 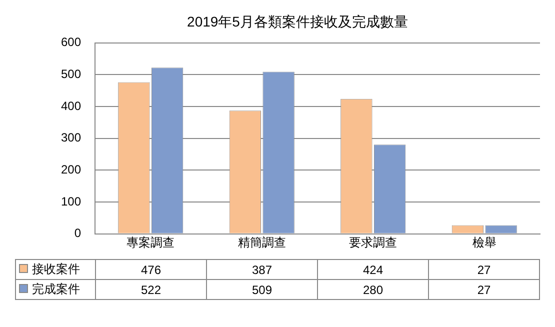 What do you see at coordinates (71, 73) in the screenshot?
I see `y-tick-label: 500` at bounding box center [71, 73].